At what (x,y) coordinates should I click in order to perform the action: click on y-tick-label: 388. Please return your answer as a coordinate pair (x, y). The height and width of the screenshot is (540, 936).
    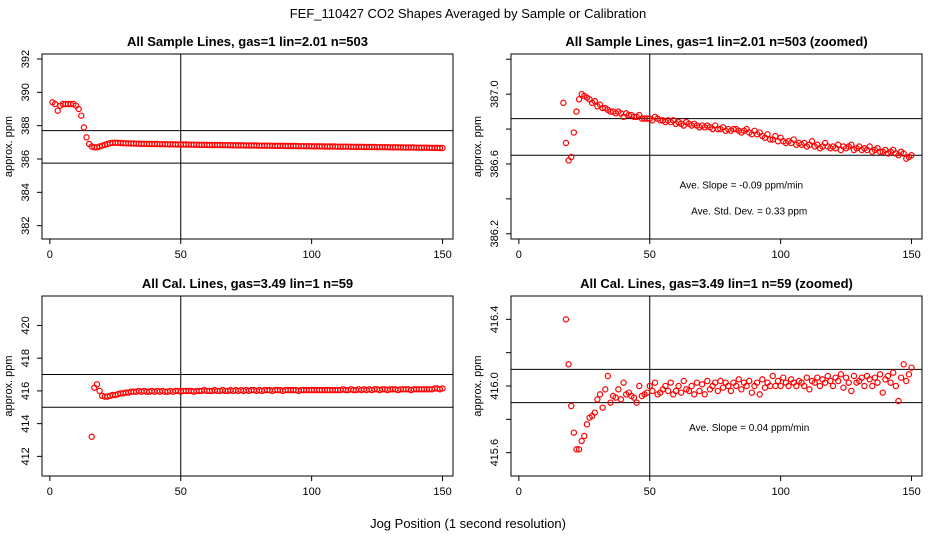
    Looking at the image, I should click on (26, 125).